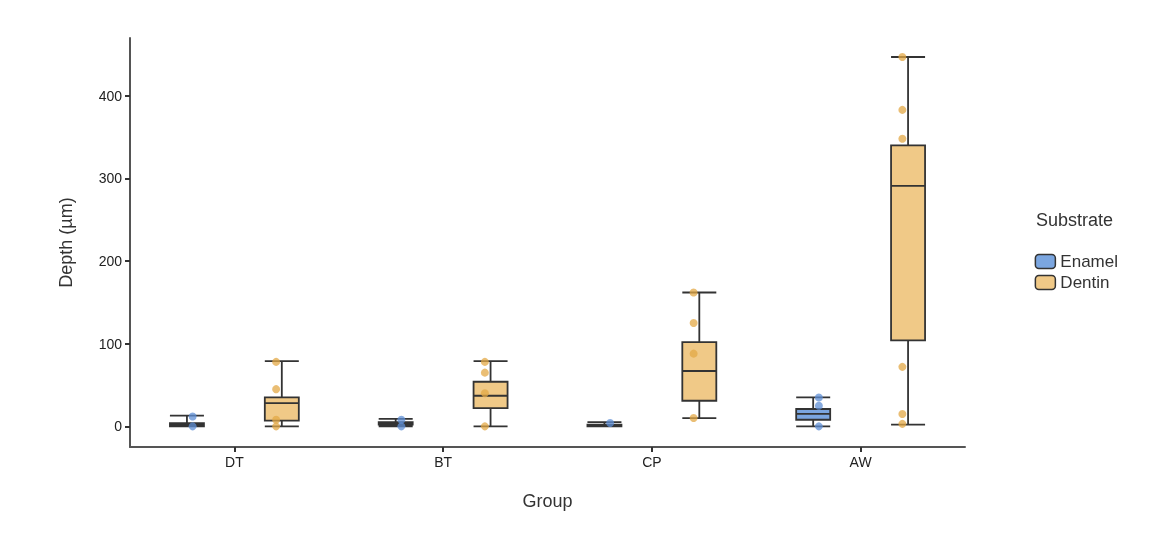 Image resolution: width=1163 pixels, height=544 pixels. I want to click on legend-label: Enamel, so click(1089, 261).